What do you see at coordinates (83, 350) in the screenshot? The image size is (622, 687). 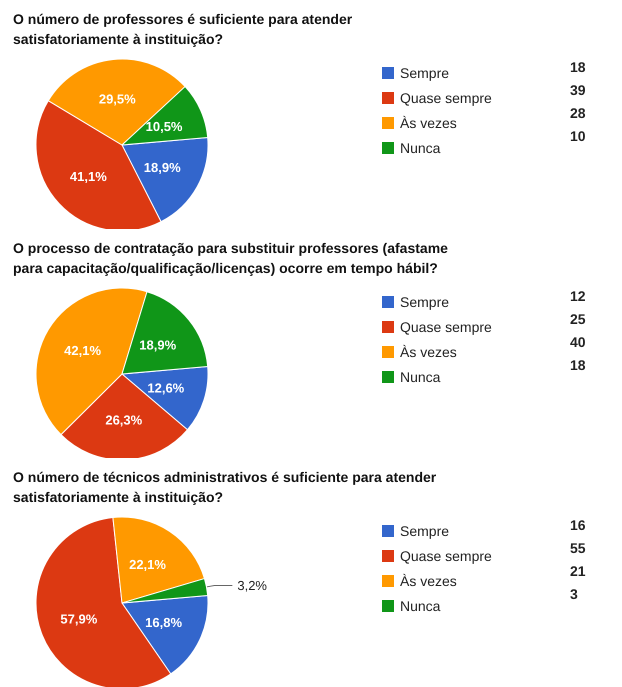 I see `data-label: 42,1%` at bounding box center [83, 350].